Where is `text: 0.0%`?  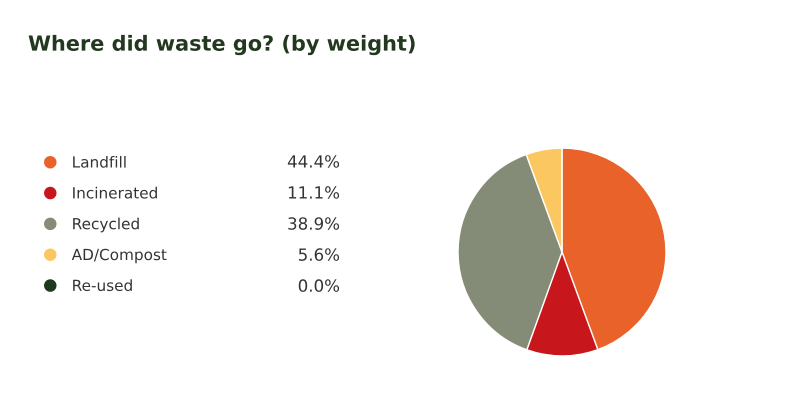
text: 0.0% is located at coordinates (319, 285).